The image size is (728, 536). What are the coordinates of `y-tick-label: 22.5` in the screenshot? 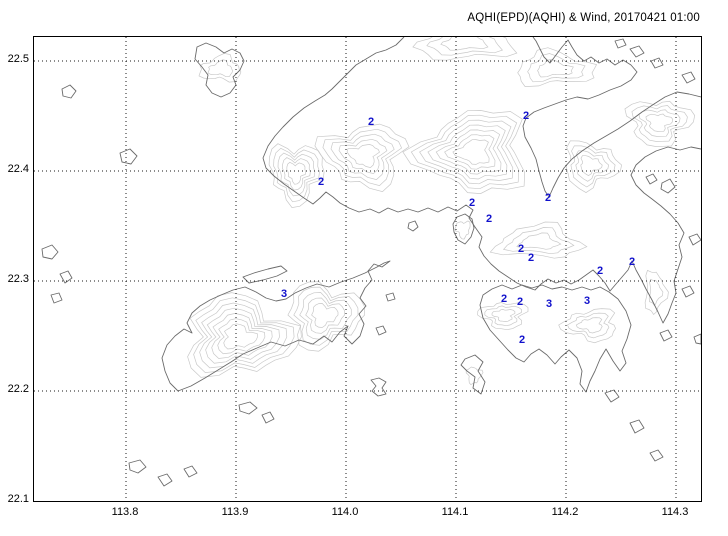 It's located at (18, 59).